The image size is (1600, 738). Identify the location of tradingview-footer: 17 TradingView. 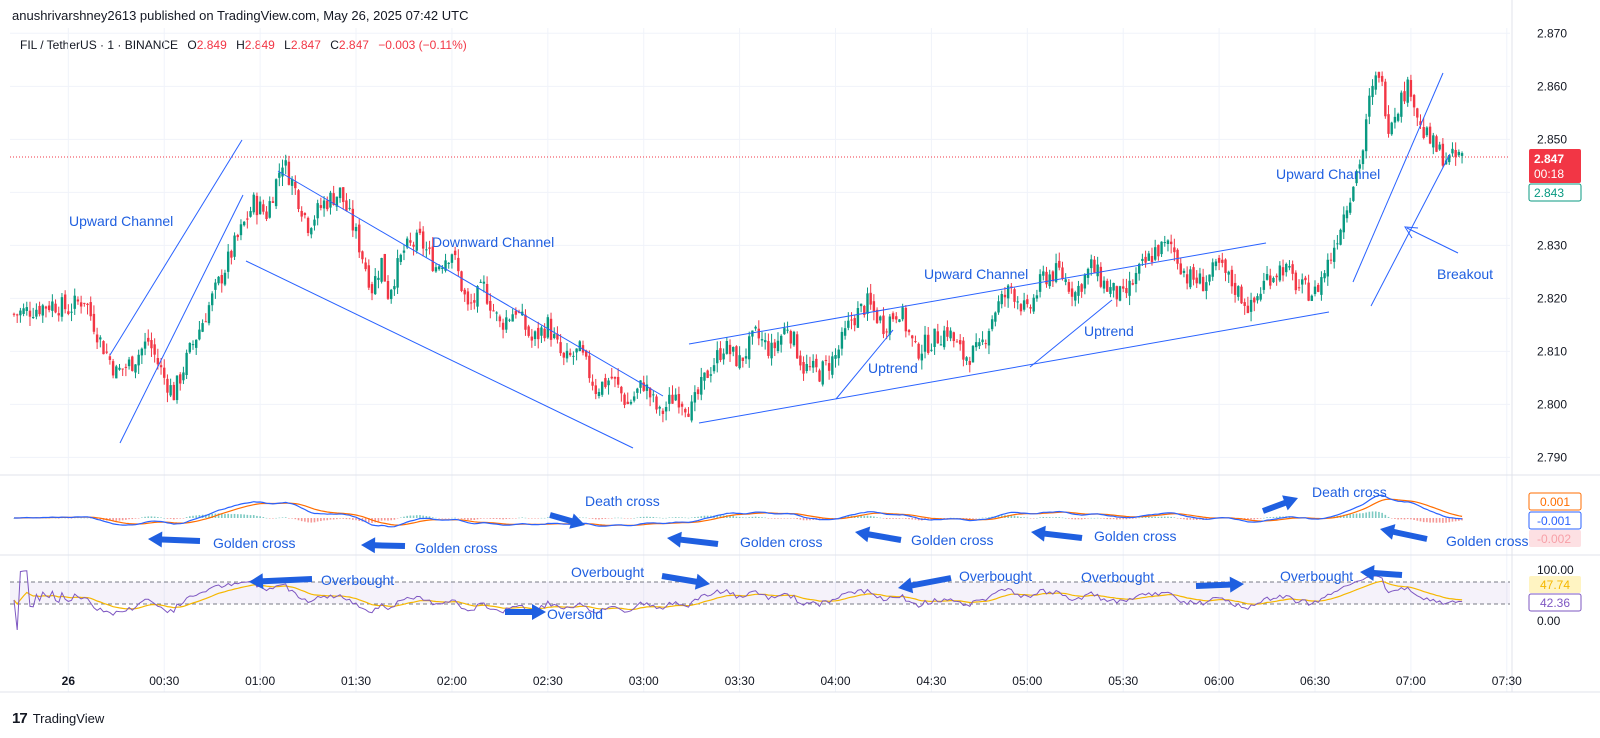
(58, 718).